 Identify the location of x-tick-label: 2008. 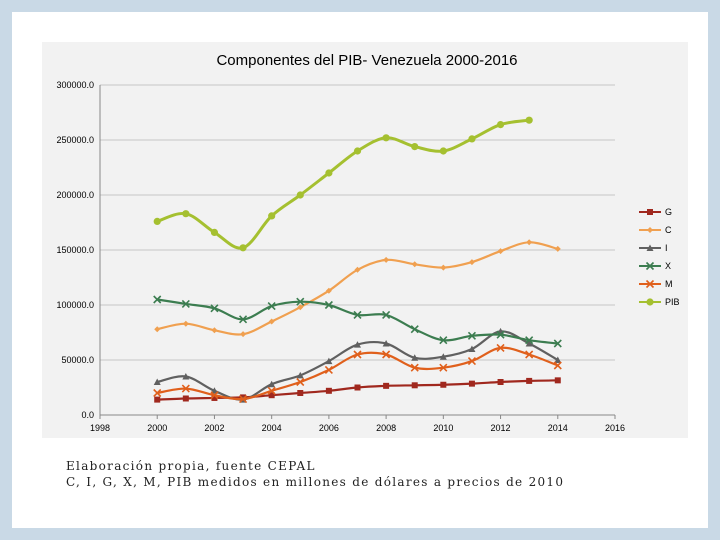
(386, 428).